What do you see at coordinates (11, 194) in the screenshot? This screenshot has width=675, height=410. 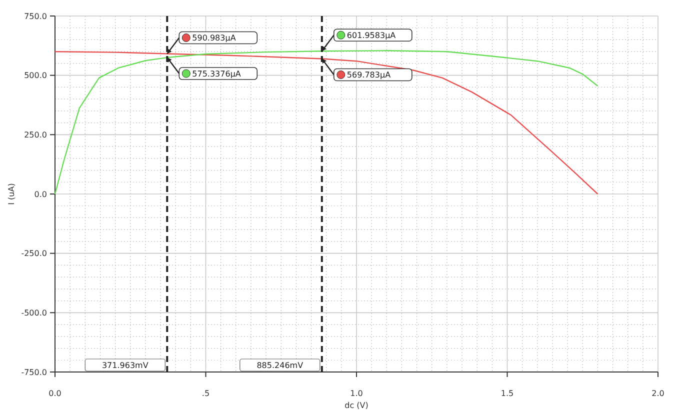 I see `y-axis-title: I (uA)` at bounding box center [11, 194].